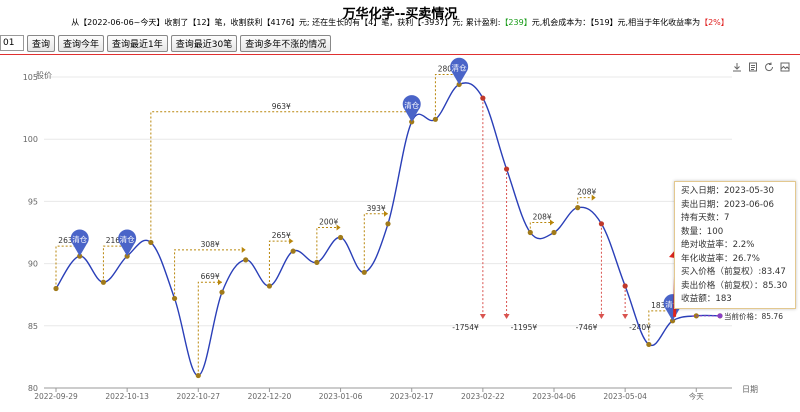 This screenshot has height=412, width=800. I want to click on date-input, so click(12, 43).